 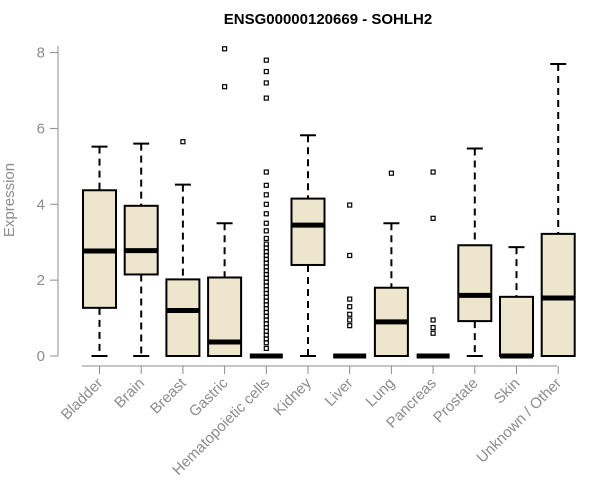 What do you see at coordinates (41, 204) in the screenshot?
I see `y-tick-label: 4` at bounding box center [41, 204].